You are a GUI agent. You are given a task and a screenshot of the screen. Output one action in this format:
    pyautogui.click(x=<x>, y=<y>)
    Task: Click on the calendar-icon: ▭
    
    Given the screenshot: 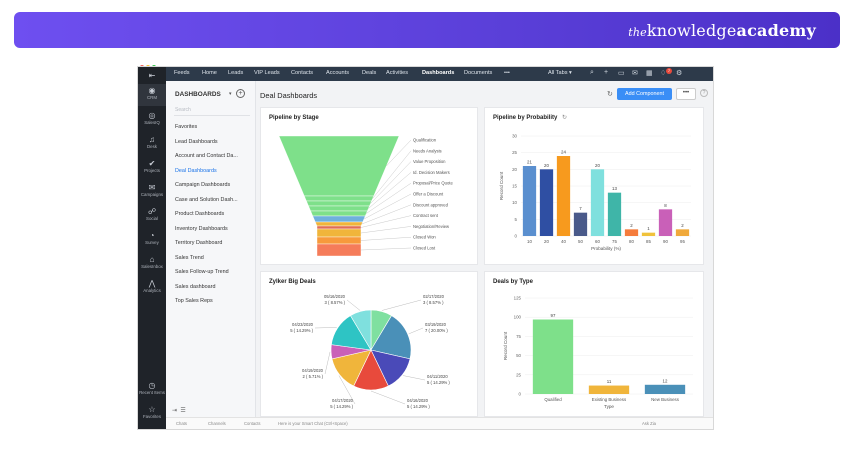 What is the action you would take?
    pyautogui.click(x=621, y=73)
    